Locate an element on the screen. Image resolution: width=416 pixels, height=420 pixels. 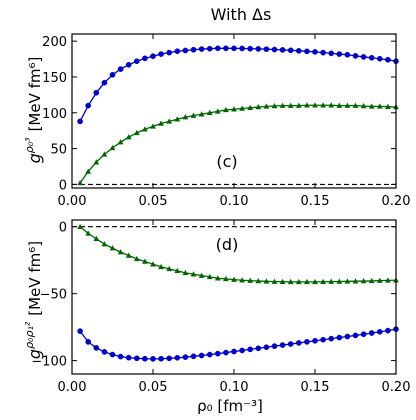
x-tick-label: 0.00 is located at coordinates (72, 201).